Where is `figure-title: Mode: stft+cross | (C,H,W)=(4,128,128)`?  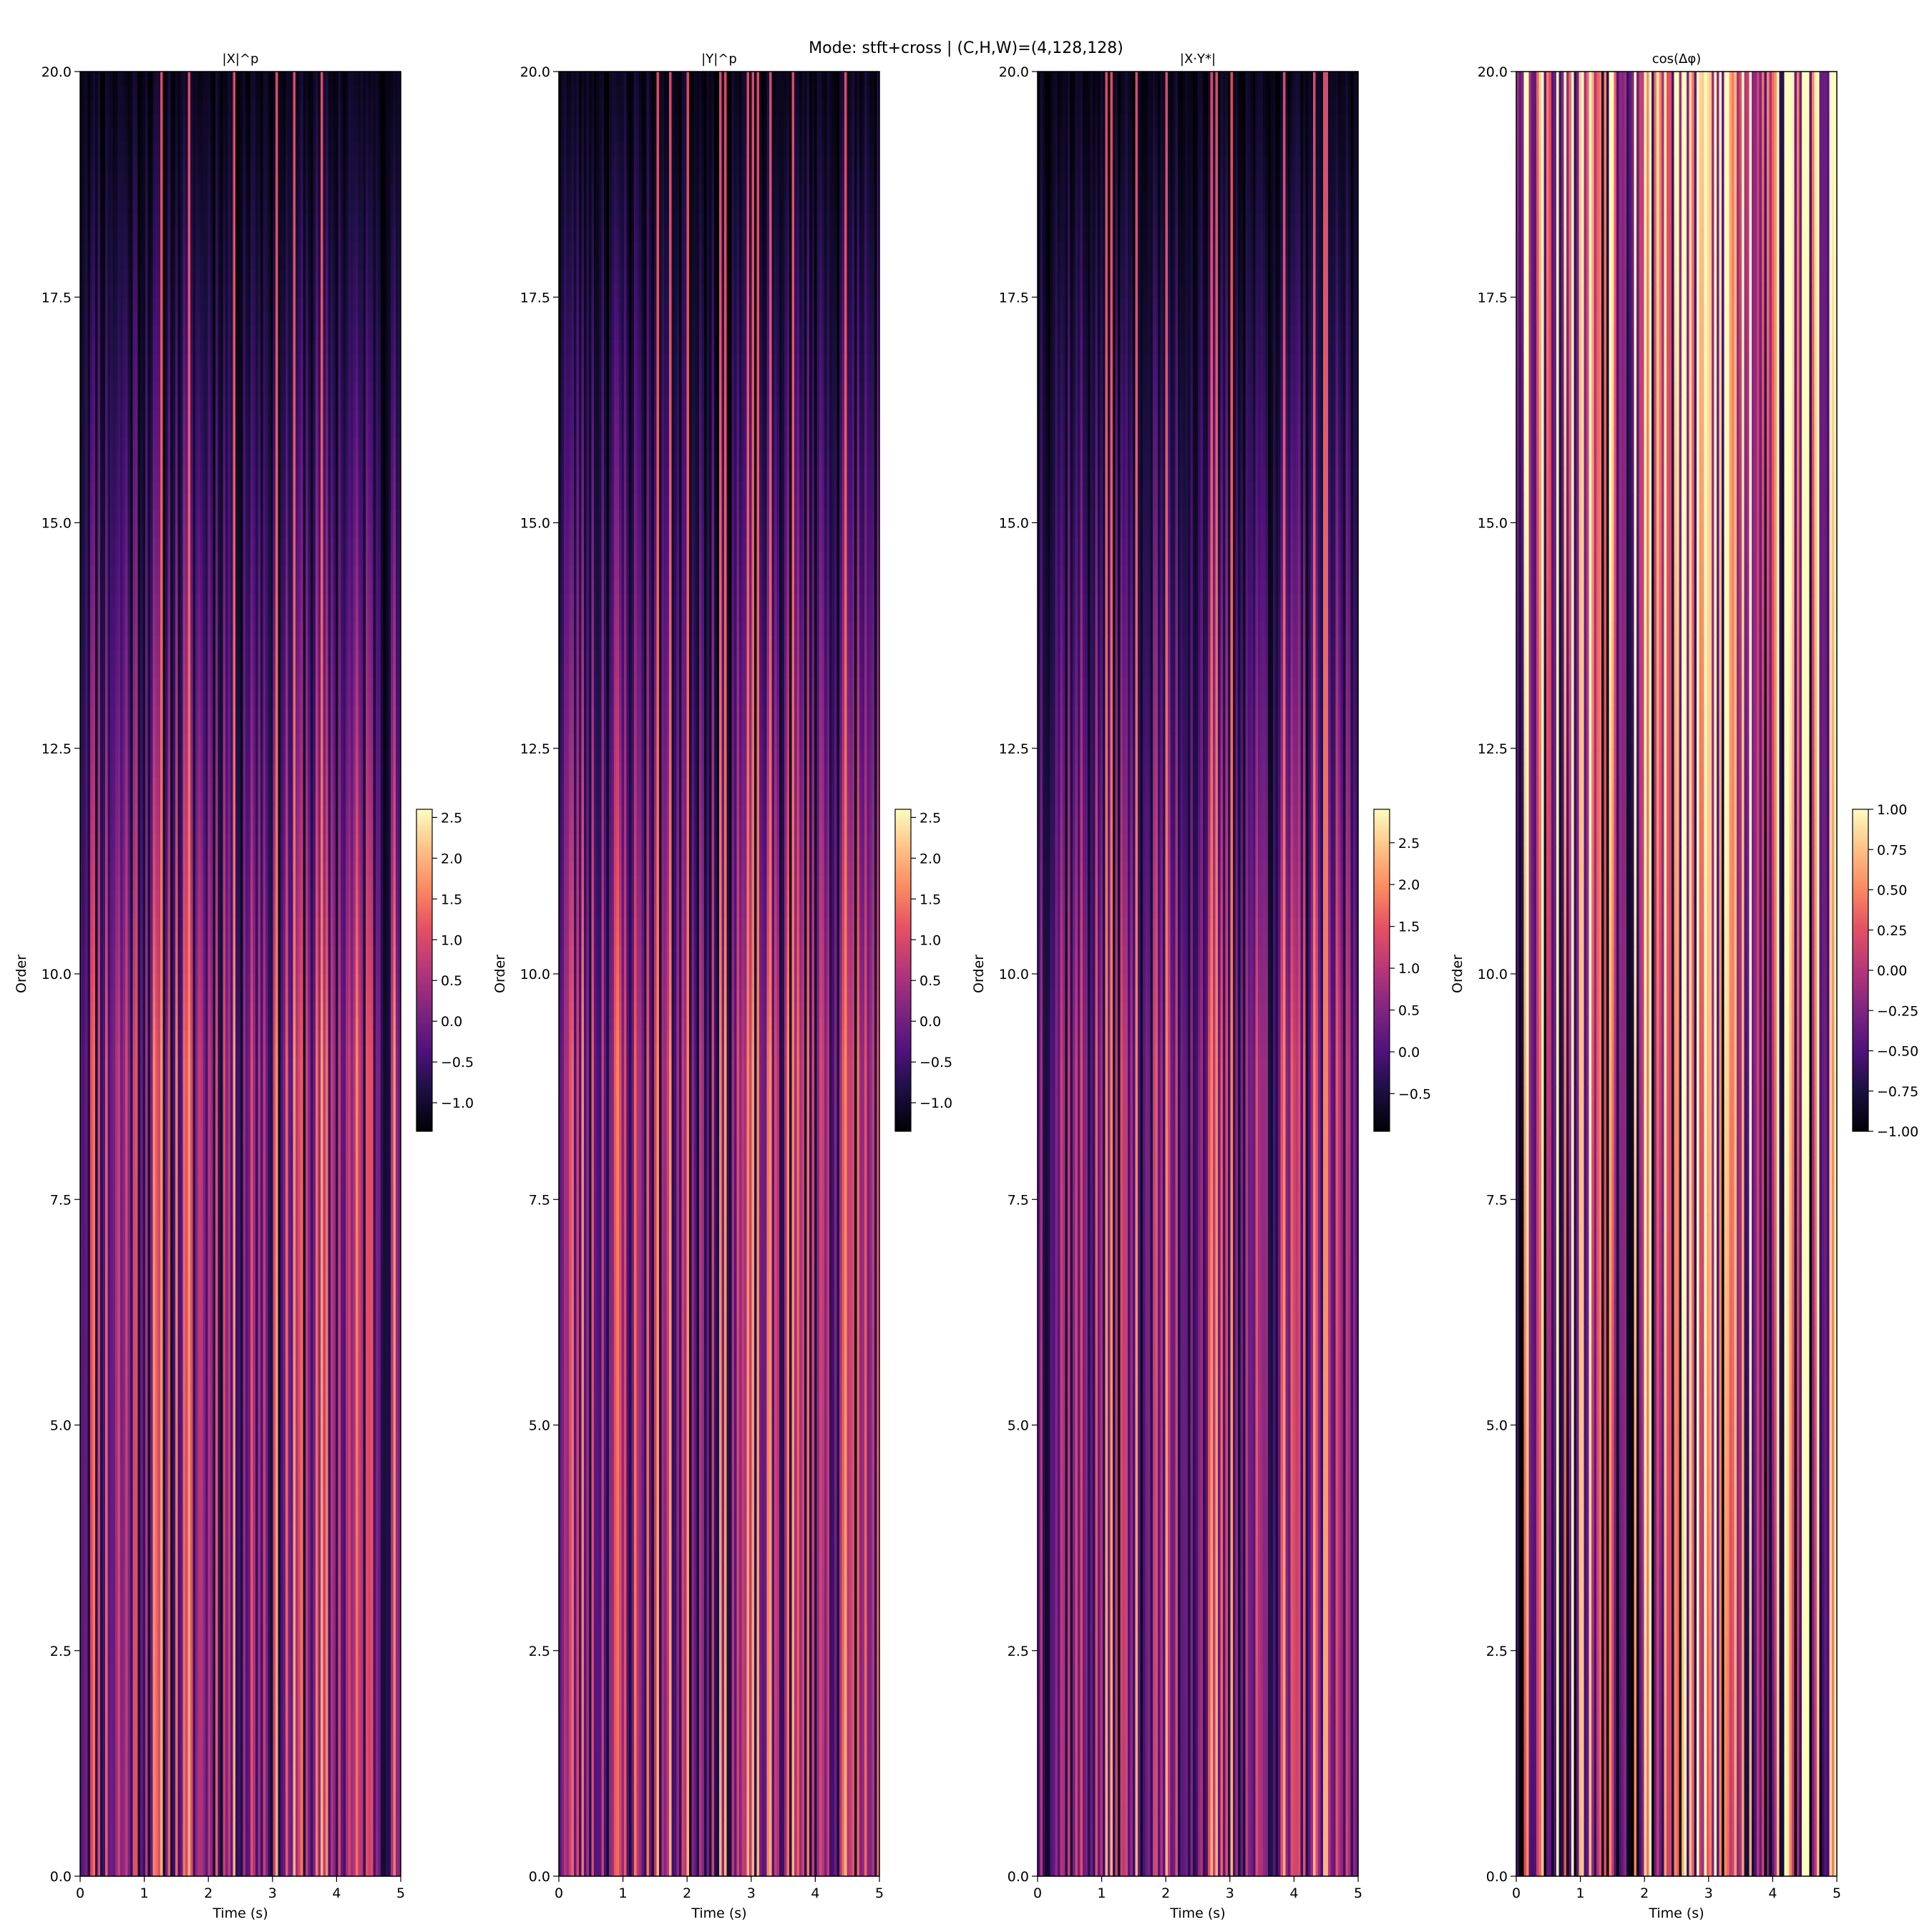 figure-title: Mode: stft+cross | (C,H,W)=(4,128,128) is located at coordinates (966, 48).